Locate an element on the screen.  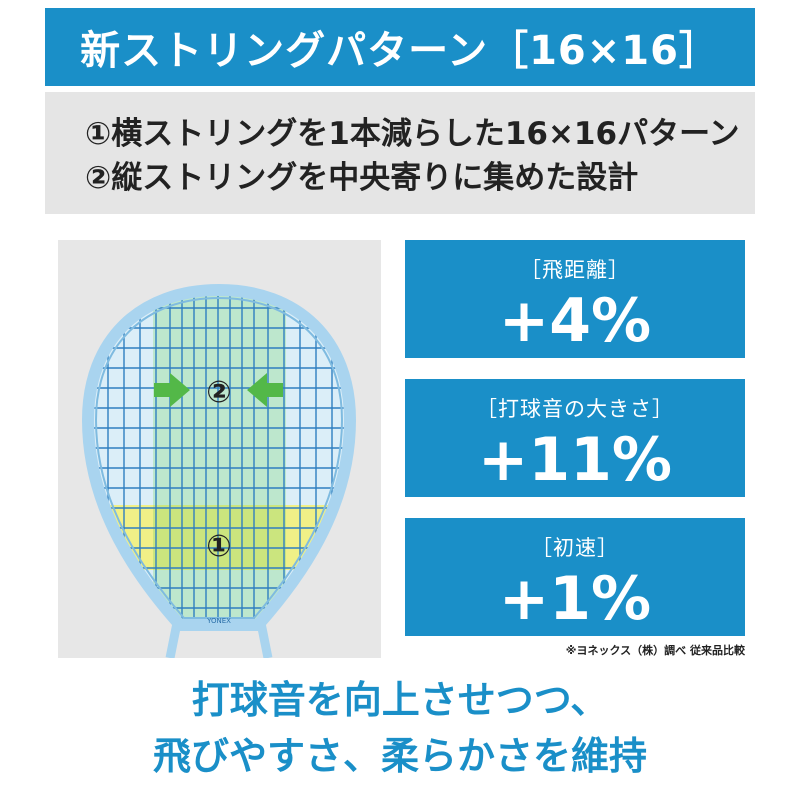
tagline-line-1: 打球音を向上させつつ、 is located at coordinates (400, 700).